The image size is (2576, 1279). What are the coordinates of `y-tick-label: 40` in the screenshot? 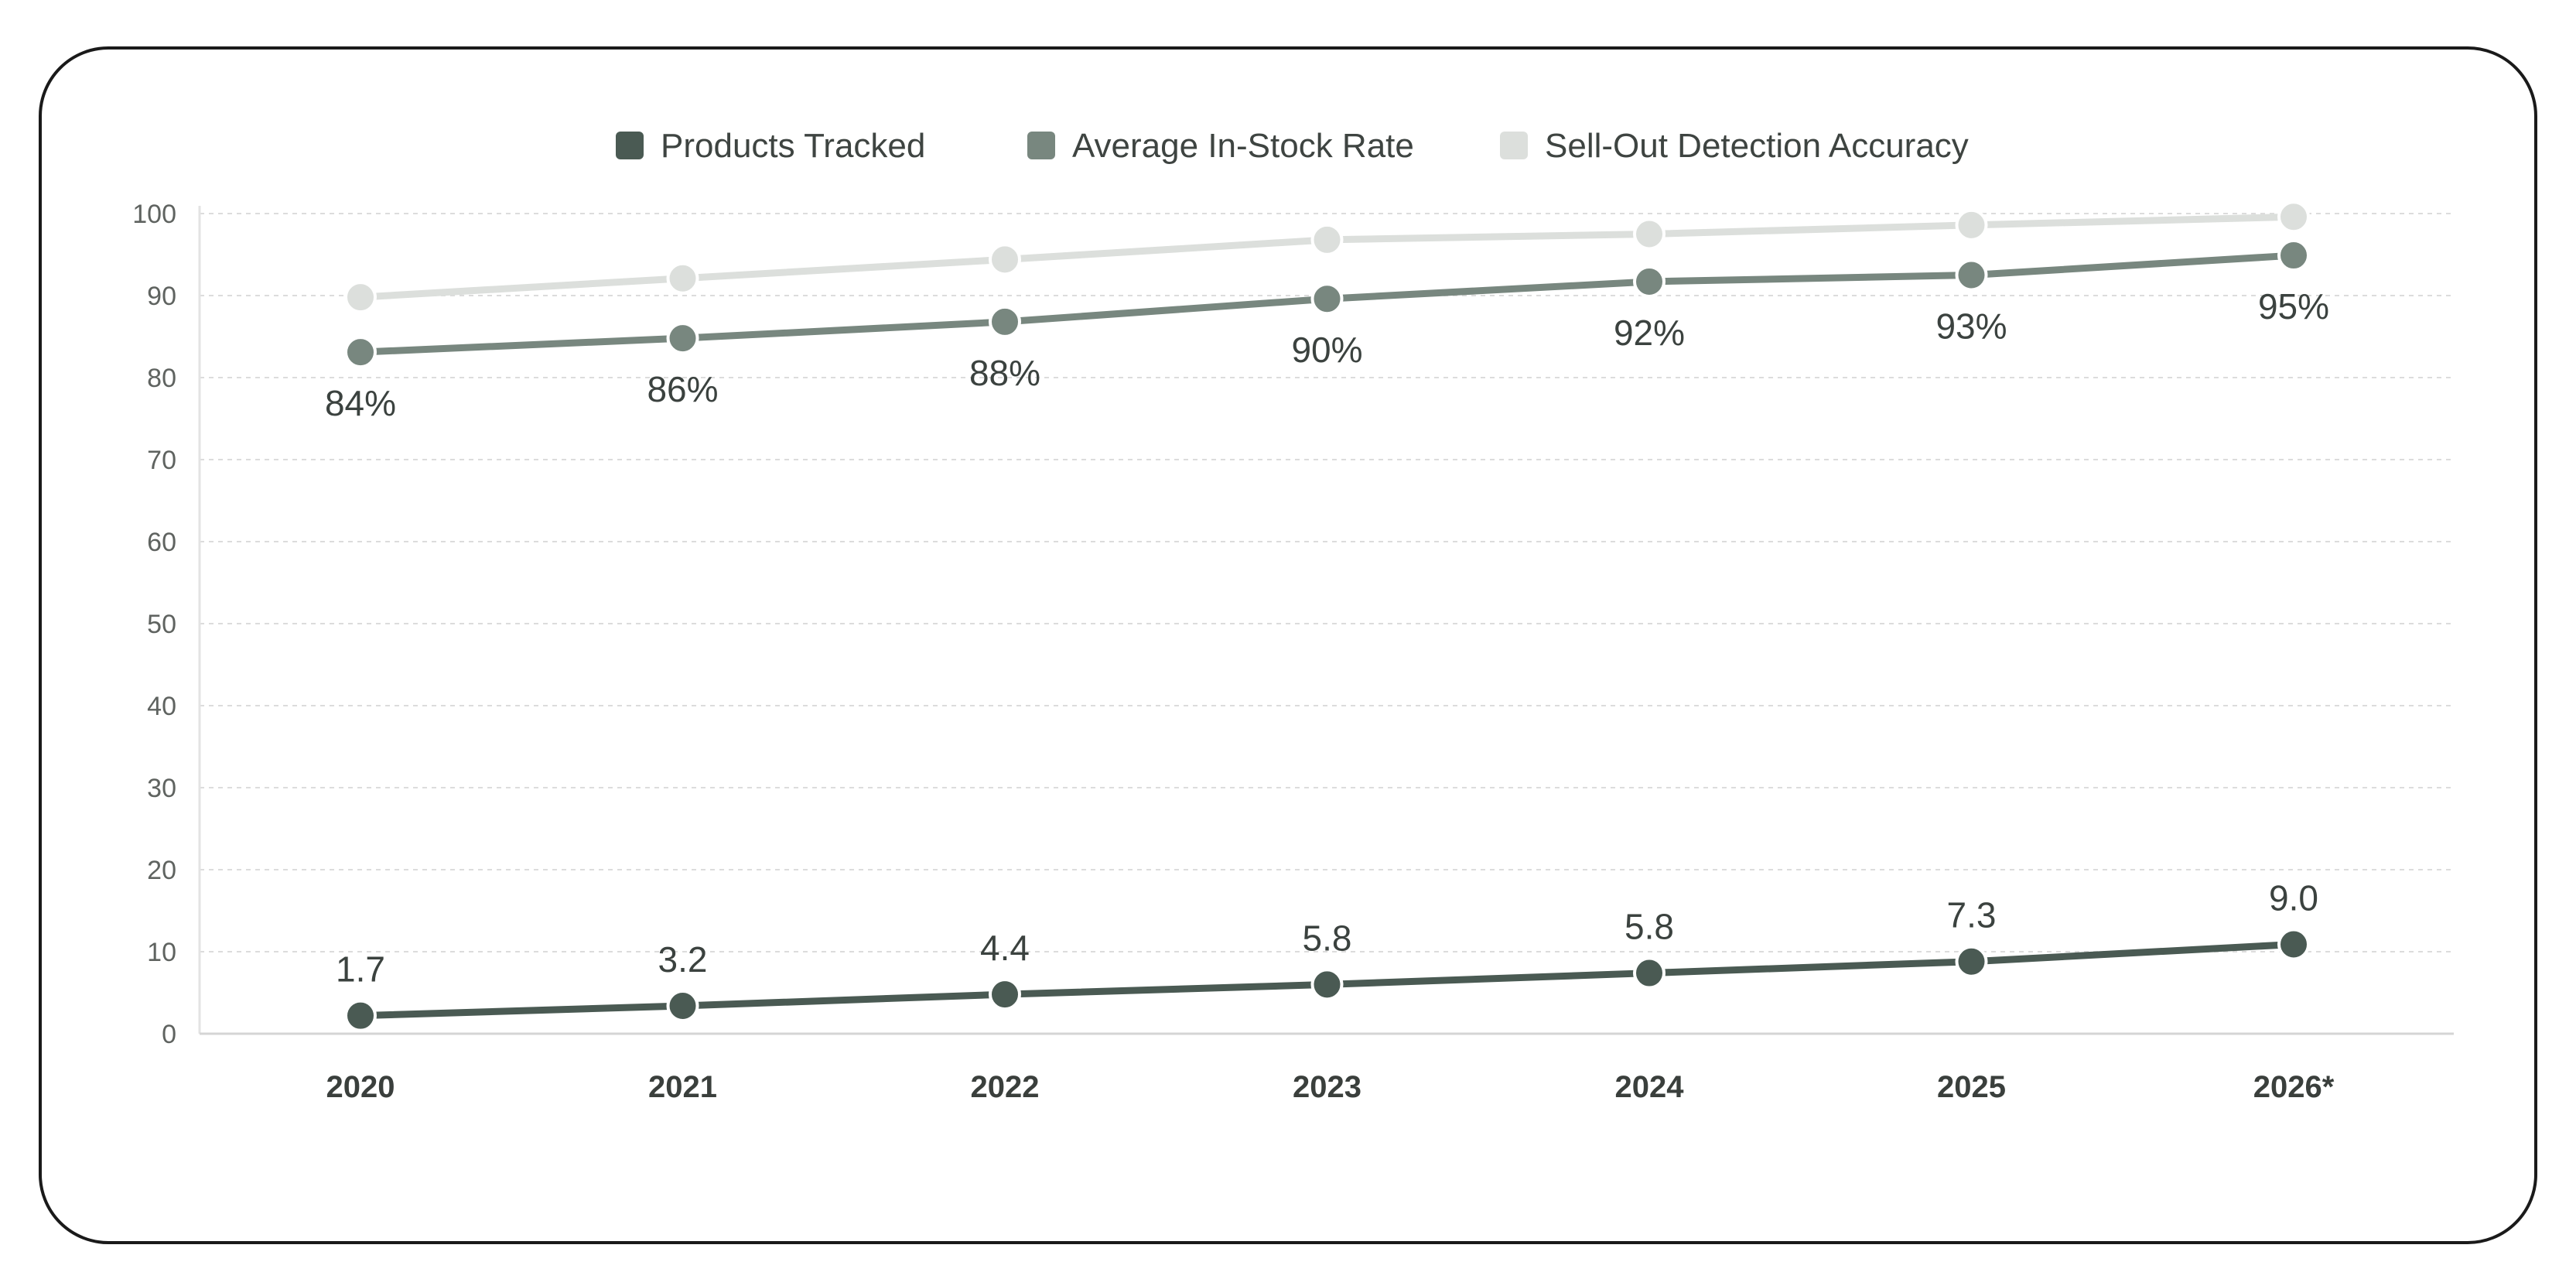 It's located at (161, 706).